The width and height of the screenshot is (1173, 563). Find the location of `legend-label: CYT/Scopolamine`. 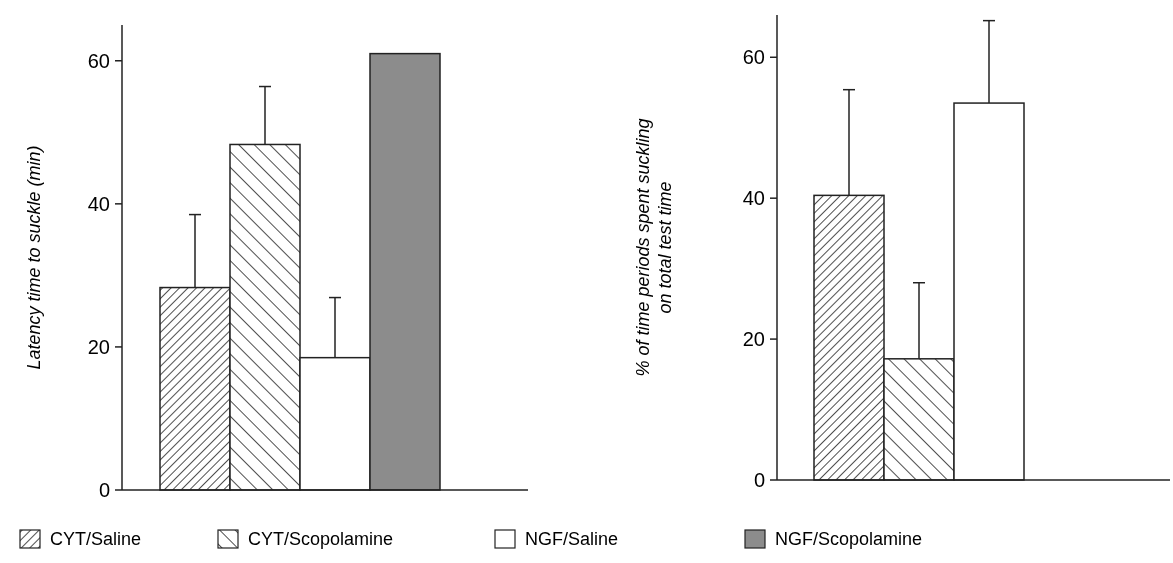

legend-label: CYT/Scopolamine is located at coordinates (321, 539).